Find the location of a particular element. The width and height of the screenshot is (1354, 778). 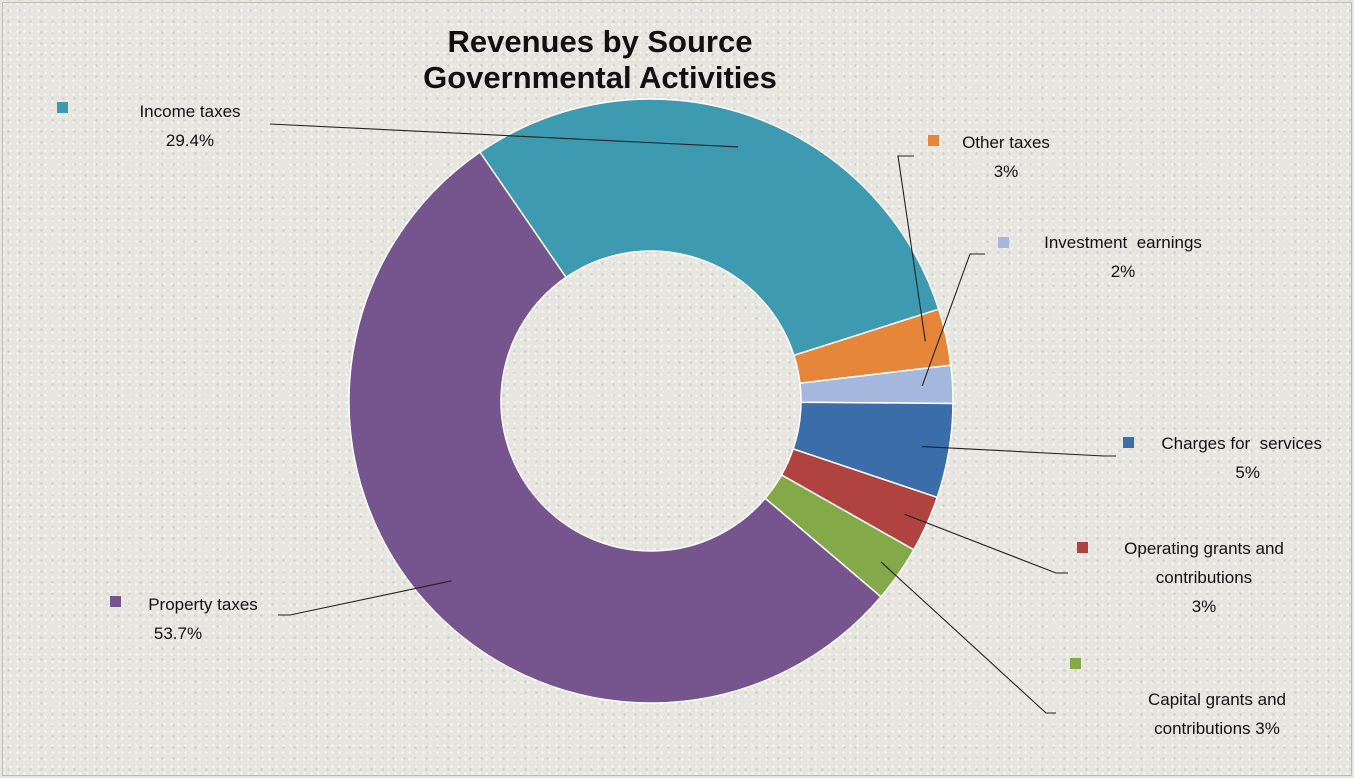

leader-charges-for-services is located at coordinates (1018, 451).